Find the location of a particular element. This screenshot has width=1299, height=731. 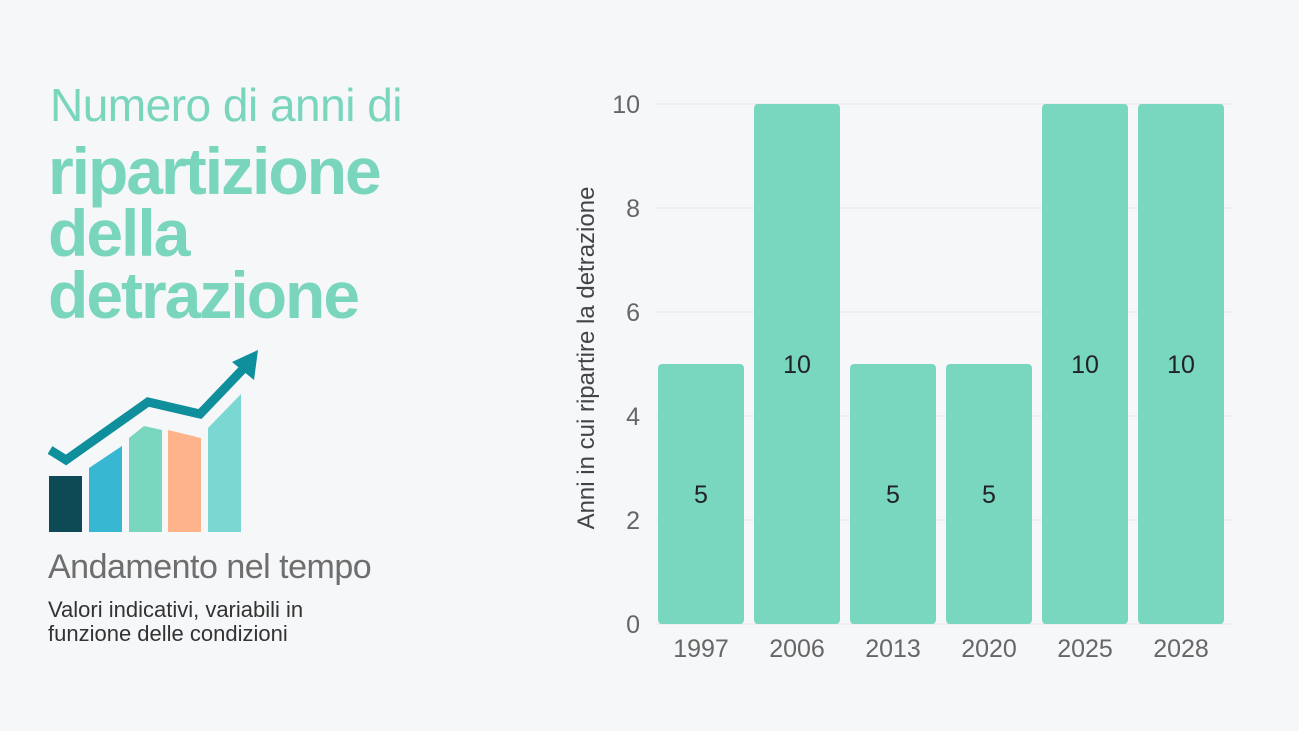

x-tick-label: 2025 is located at coordinates (1085, 649).